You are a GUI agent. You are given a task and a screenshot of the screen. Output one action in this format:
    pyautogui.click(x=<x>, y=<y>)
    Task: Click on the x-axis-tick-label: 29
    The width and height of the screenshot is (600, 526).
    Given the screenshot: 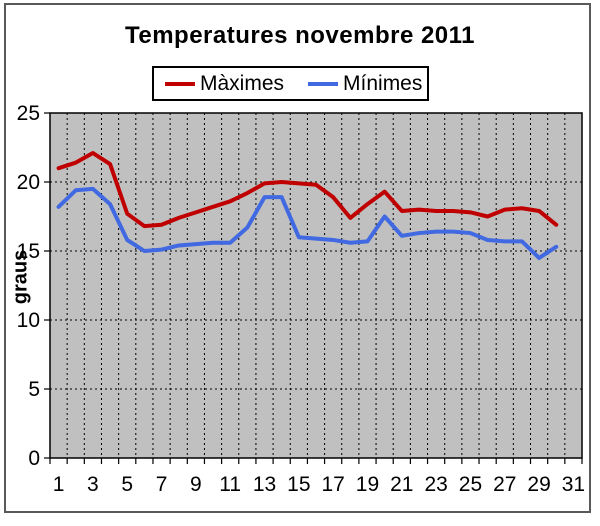 What is the action you would take?
    pyautogui.click(x=538, y=484)
    